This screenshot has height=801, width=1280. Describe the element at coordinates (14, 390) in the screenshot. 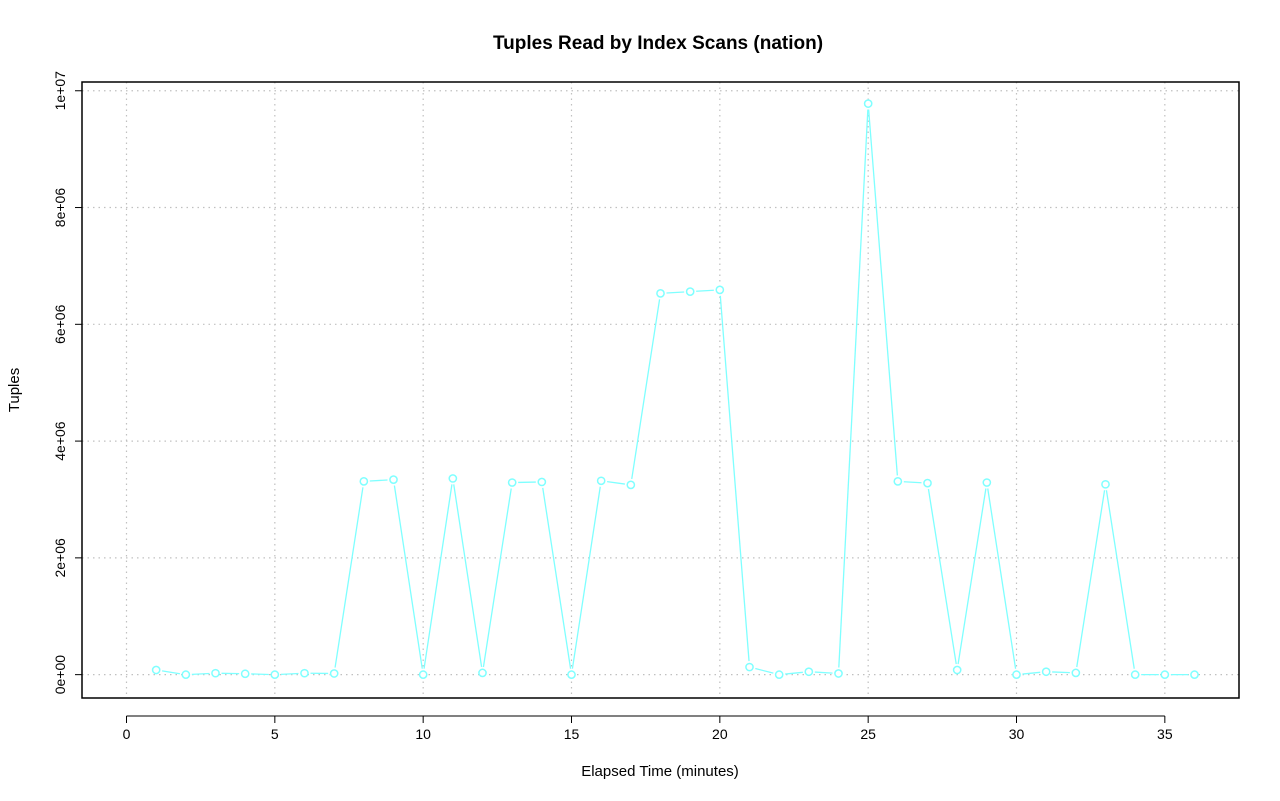

I see `y-axis-label: Tuples` at that location.